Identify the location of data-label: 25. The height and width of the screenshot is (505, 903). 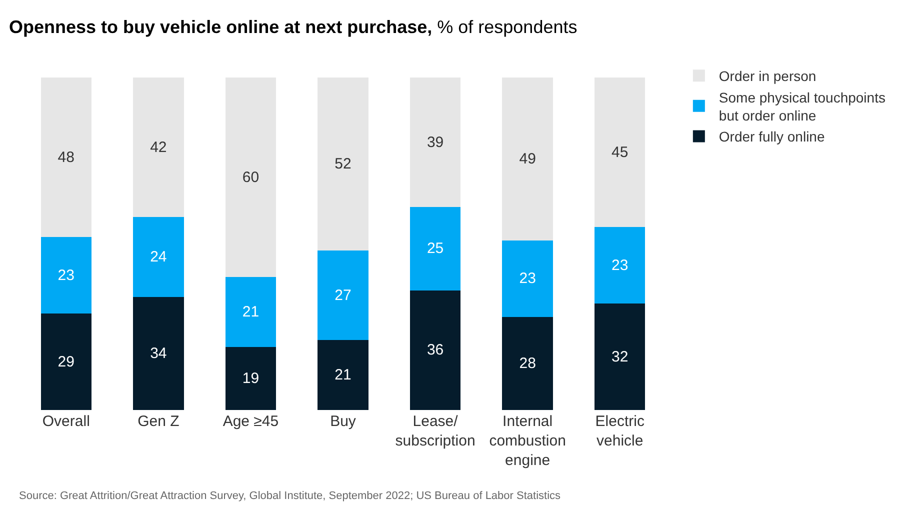
(435, 249).